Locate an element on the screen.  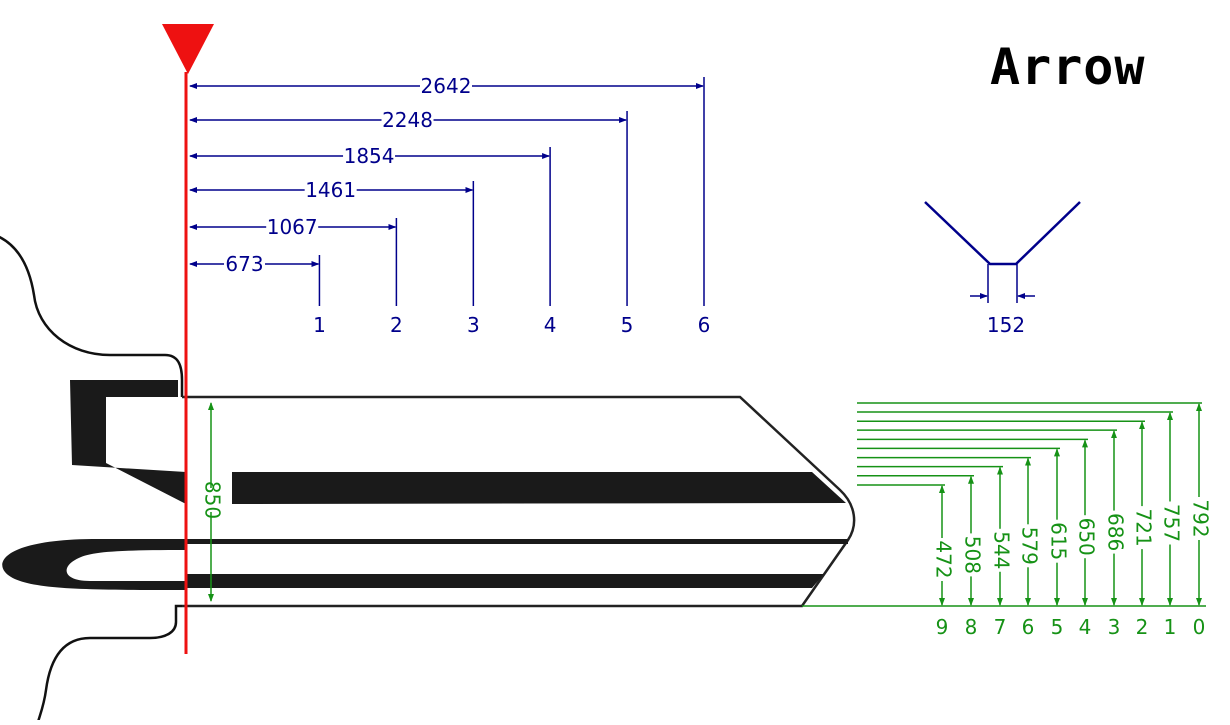
cut-distance-label: 1067 is located at coordinates (292, 227).